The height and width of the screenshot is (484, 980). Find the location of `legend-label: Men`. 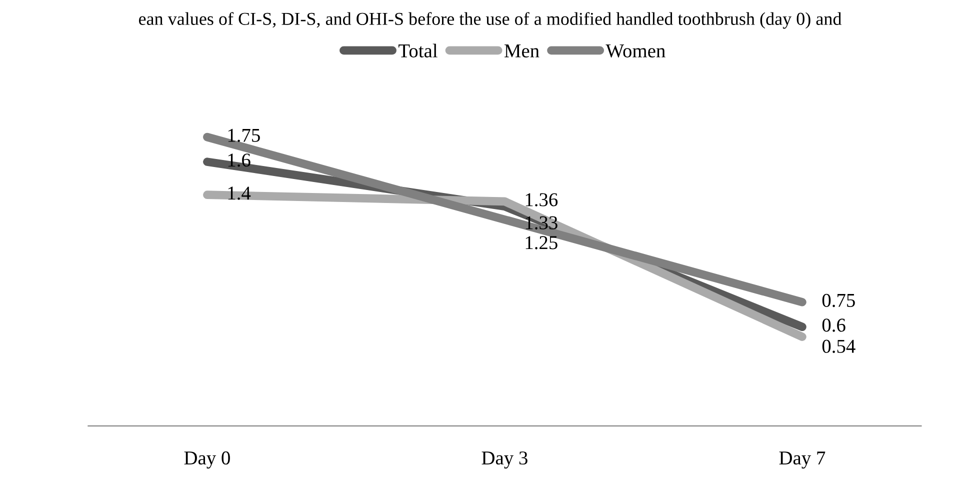

legend-label: Men is located at coordinates (522, 51).